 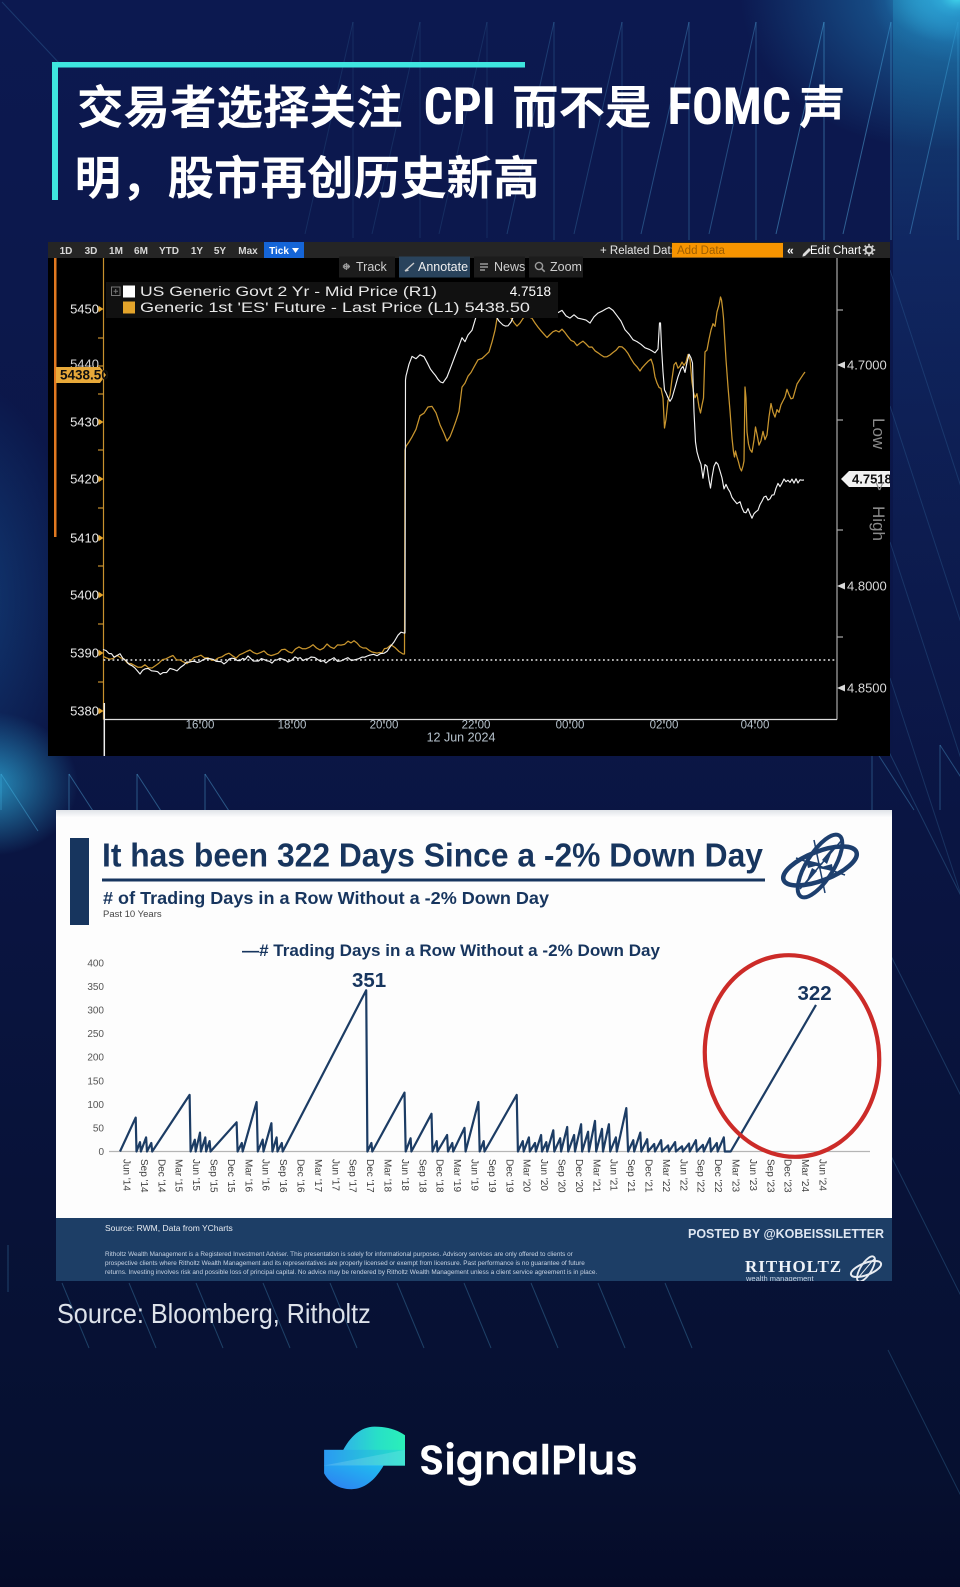 What do you see at coordinates (701, 251) in the screenshot?
I see `svg-text: Add Data` at bounding box center [701, 251].